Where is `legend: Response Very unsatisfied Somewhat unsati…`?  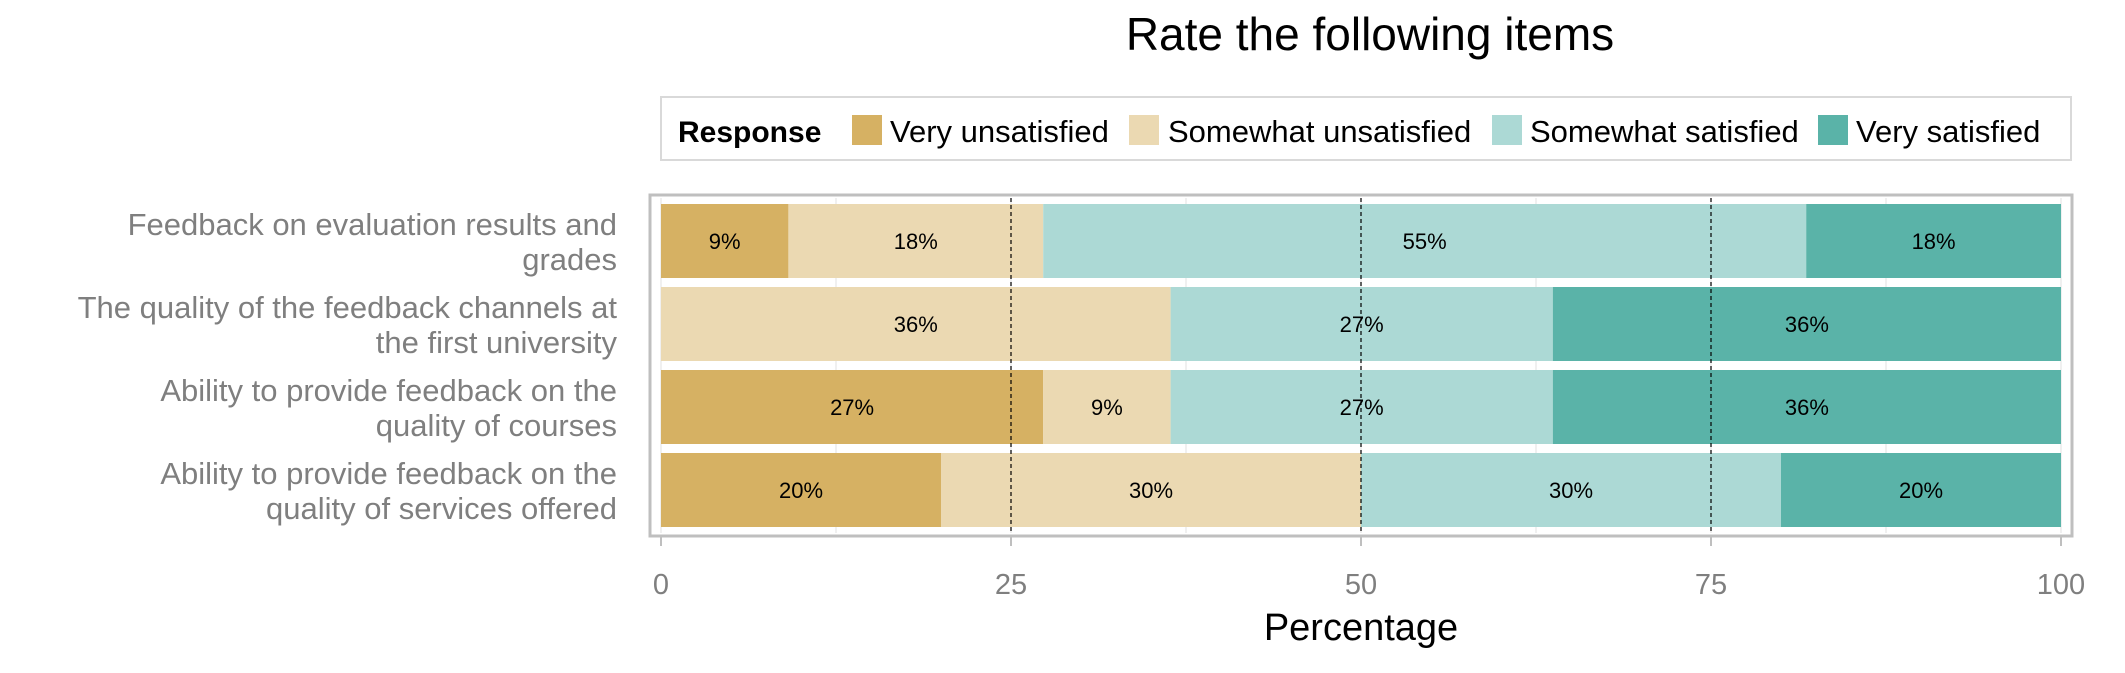
legend: Response Very unsatisfied Somewhat unsati… is located at coordinates (1366, 128).